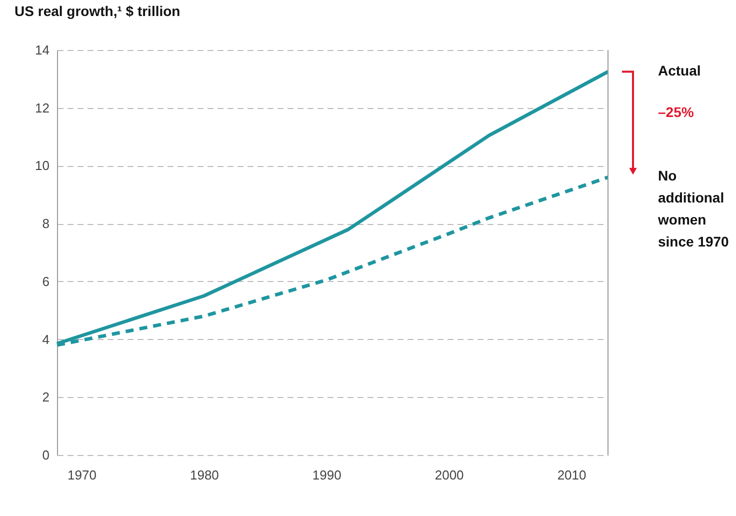 The image size is (736, 516). What do you see at coordinates (327, 475) in the screenshot?
I see `x-tick-label: 1990` at bounding box center [327, 475].